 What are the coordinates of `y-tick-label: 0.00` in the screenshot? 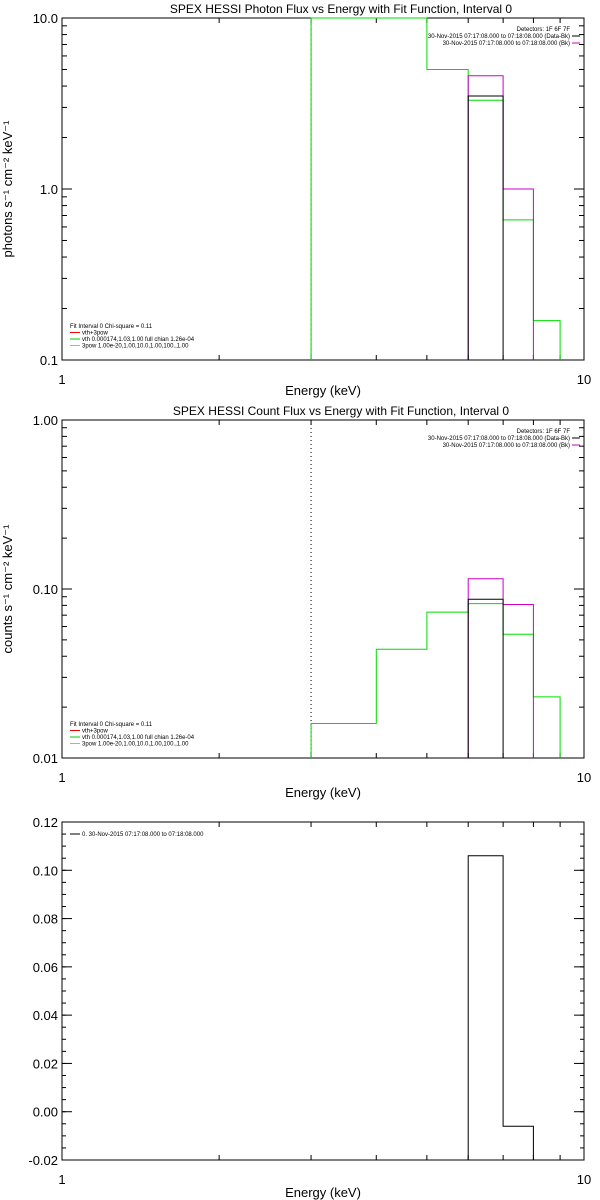 It's located at (45, 1112).